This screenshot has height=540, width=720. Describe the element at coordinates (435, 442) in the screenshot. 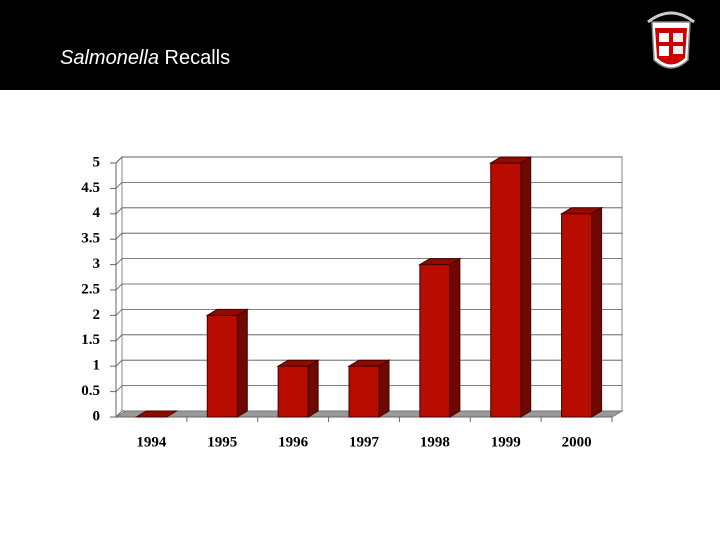

I see `x-tick-label: 1998` at that location.